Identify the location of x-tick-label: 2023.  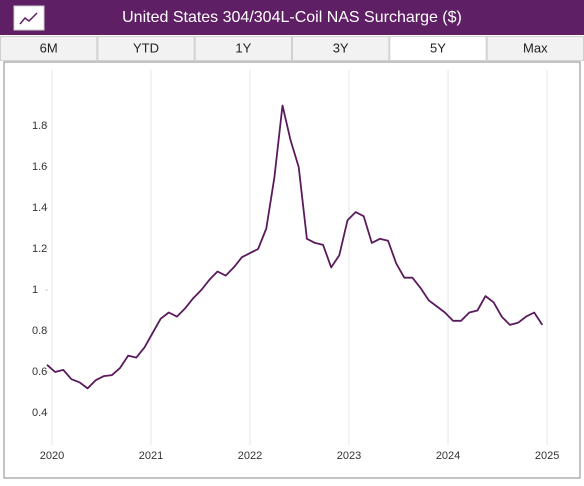
(349, 456).